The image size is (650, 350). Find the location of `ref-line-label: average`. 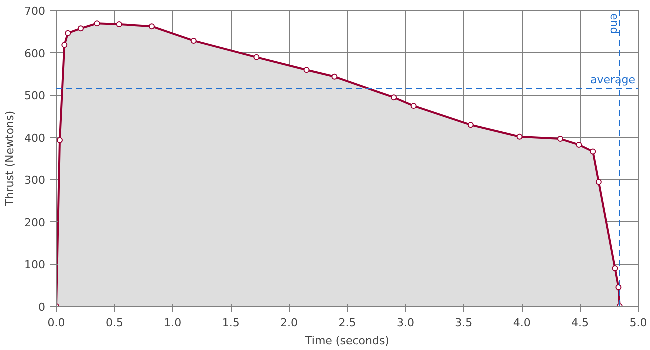

ref-line-label: average is located at coordinates (613, 80).